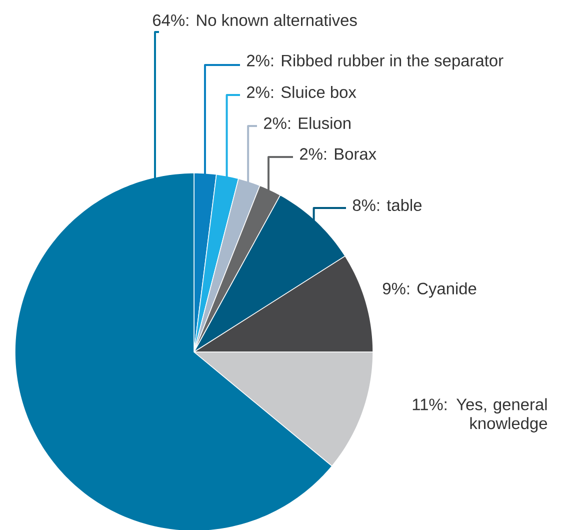 This screenshot has height=530, width=573. What do you see at coordinates (396, 288) in the screenshot?
I see `data-label: 9%:` at bounding box center [396, 288].